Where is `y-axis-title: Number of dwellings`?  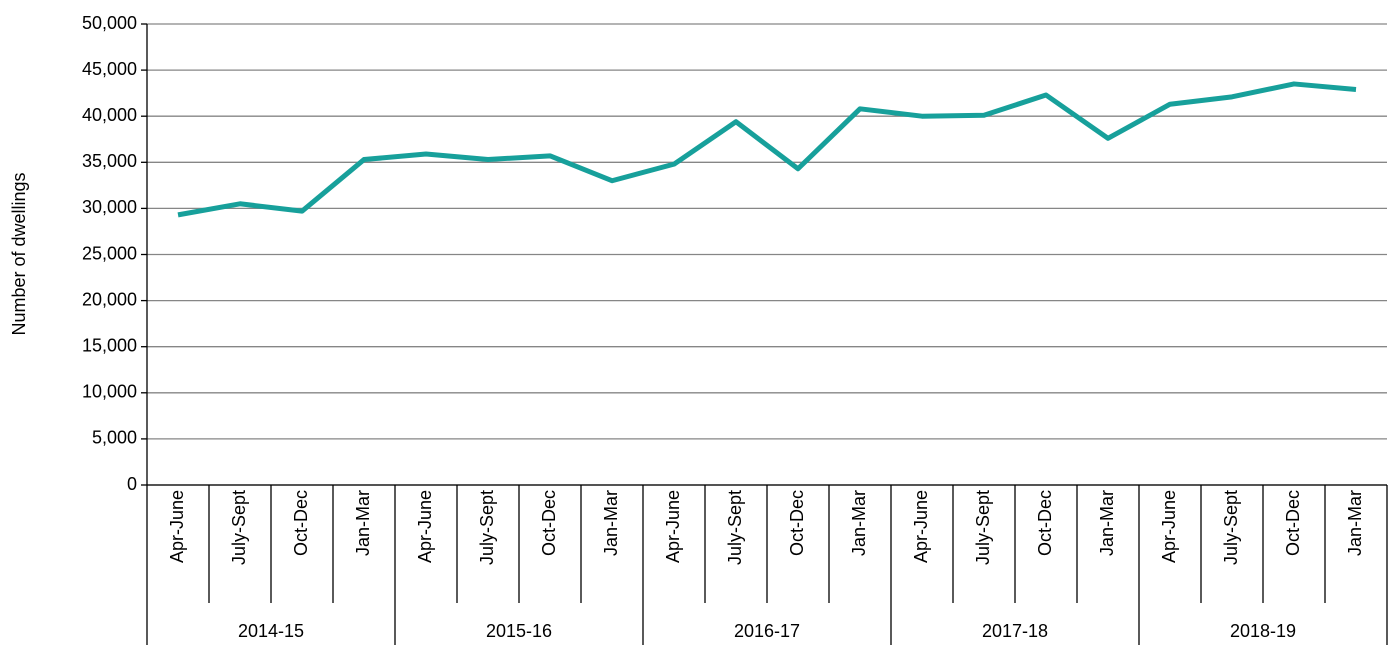
y-axis-title: Number of dwellings is located at coordinates (19, 253).